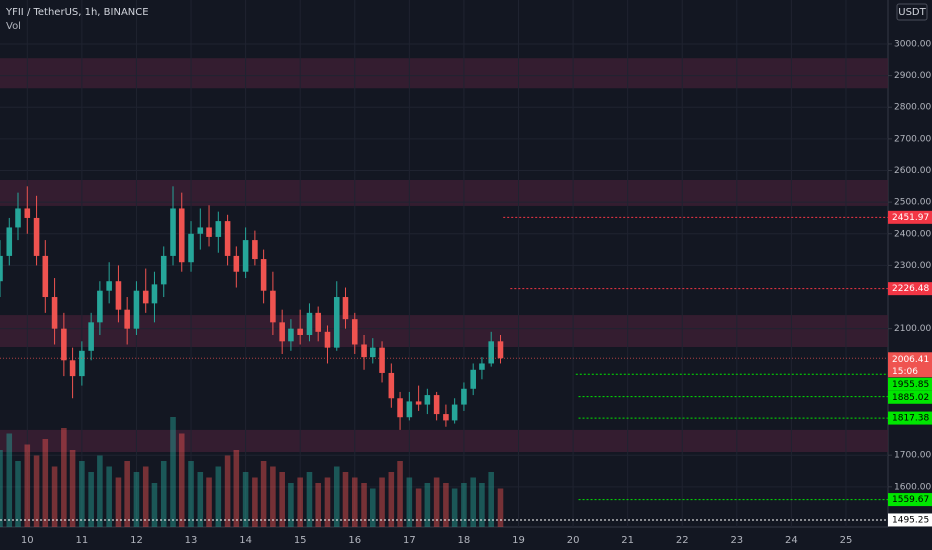 The width and height of the screenshot is (932, 550). What do you see at coordinates (912, 329) in the screenshot?
I see `y-tick-label: 2100.00` at bounding box center [912, 329].